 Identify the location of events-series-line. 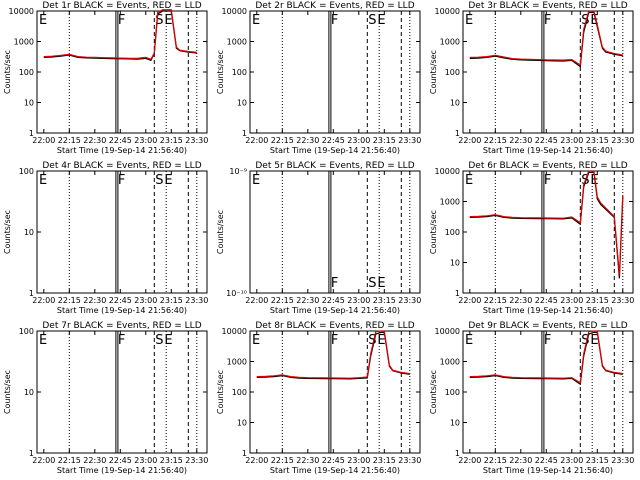
(546, 225).